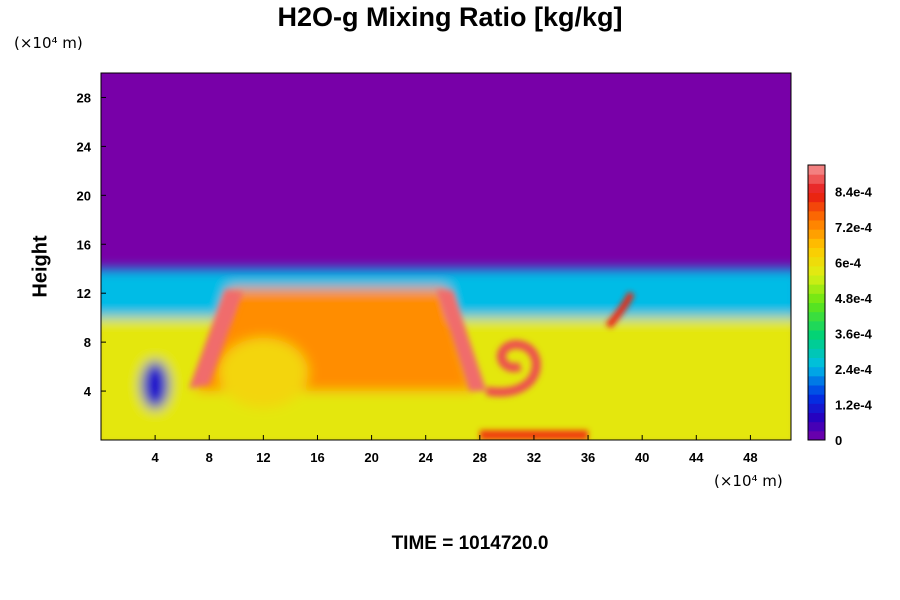 Image resolution: width=900 pixels, height=600 pixels. What do you see at coordinates (854, 192) in the screenshot?
I see `colorbar-tick-label: 8.4e-4` at bounding box center [854, 192].